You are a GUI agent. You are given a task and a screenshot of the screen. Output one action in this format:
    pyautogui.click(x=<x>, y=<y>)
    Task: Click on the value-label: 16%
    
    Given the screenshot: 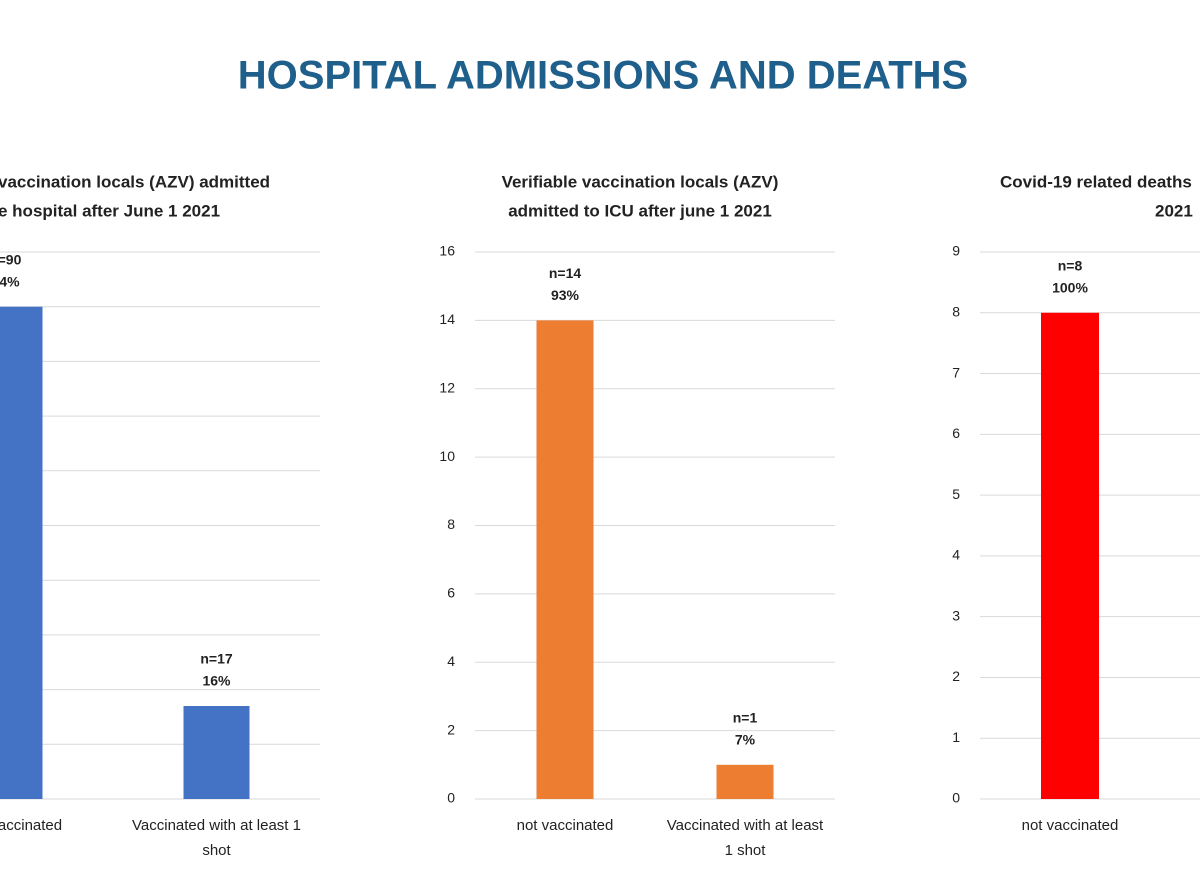 What is the action you would take?
    pyautogui.click(x=216, y=681)
    